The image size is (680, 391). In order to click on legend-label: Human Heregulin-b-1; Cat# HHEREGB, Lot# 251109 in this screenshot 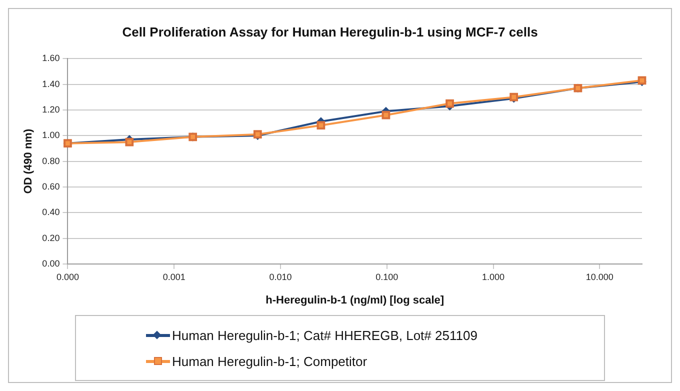, I will do `click(325, 335)`.